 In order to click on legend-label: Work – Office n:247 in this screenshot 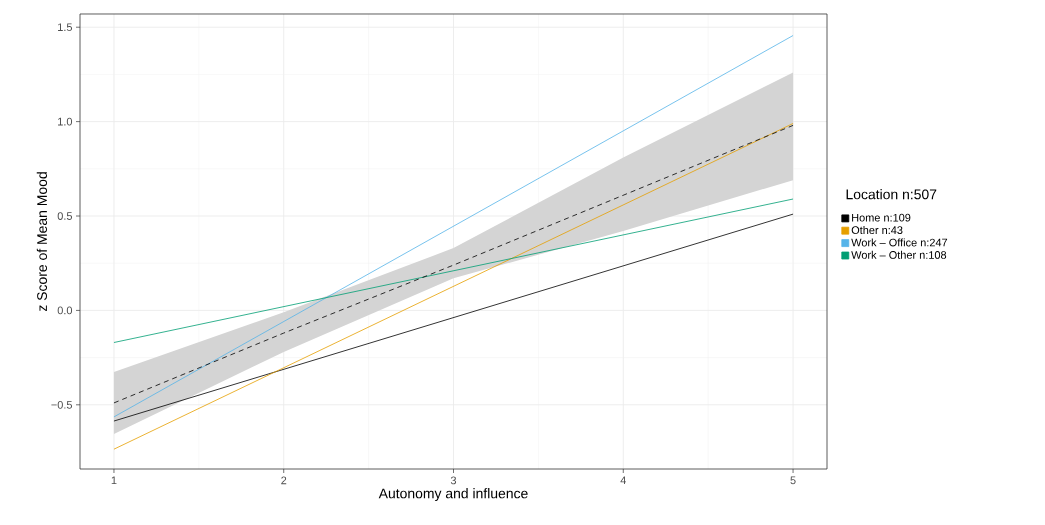, I will do `click(899, 242)`.